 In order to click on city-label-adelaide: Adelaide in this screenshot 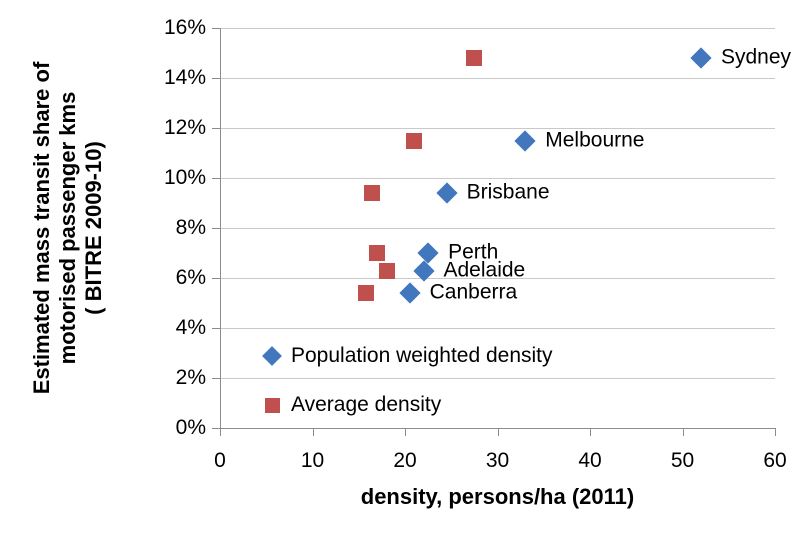, I will do `click(484, 270)`.